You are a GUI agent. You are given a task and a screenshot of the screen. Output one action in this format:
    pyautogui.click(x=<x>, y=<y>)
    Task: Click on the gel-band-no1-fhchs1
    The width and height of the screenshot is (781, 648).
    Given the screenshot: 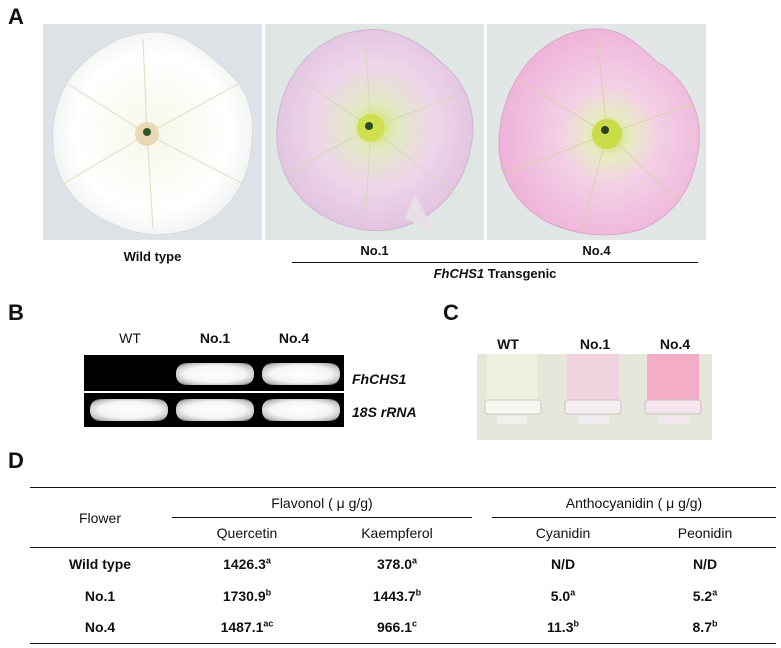 What is the action you would take?
    pyautogui.click(x=215, y=374)
    